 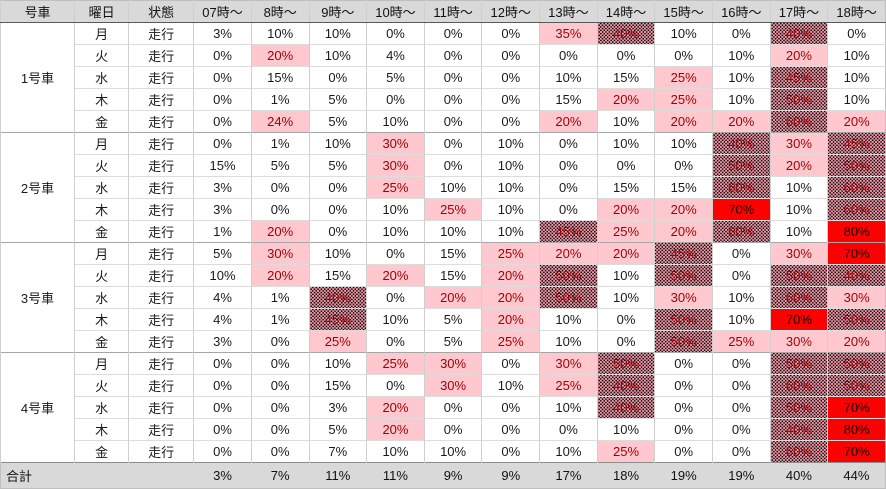 What do you see at coordinates (741, 11) in the screenshot?
I see `column-header-time: 16時～` at bounding box center [741, 11].